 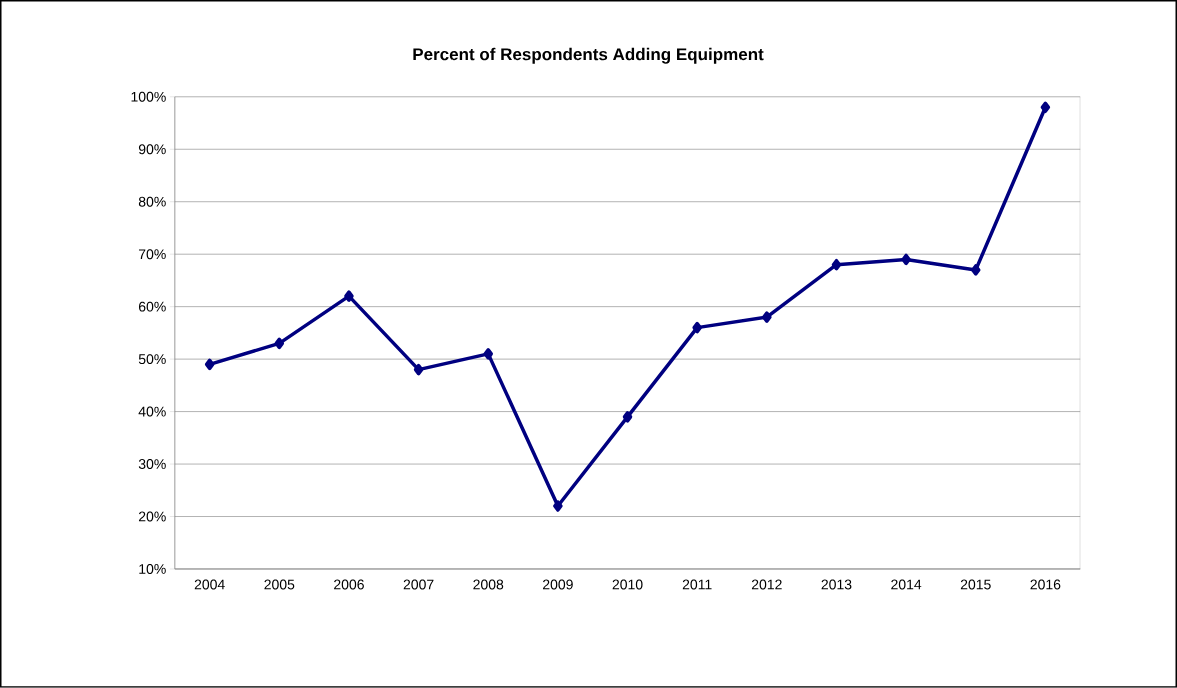 I want to click on x-tick-label: 2012, so click(x=766, y=584).